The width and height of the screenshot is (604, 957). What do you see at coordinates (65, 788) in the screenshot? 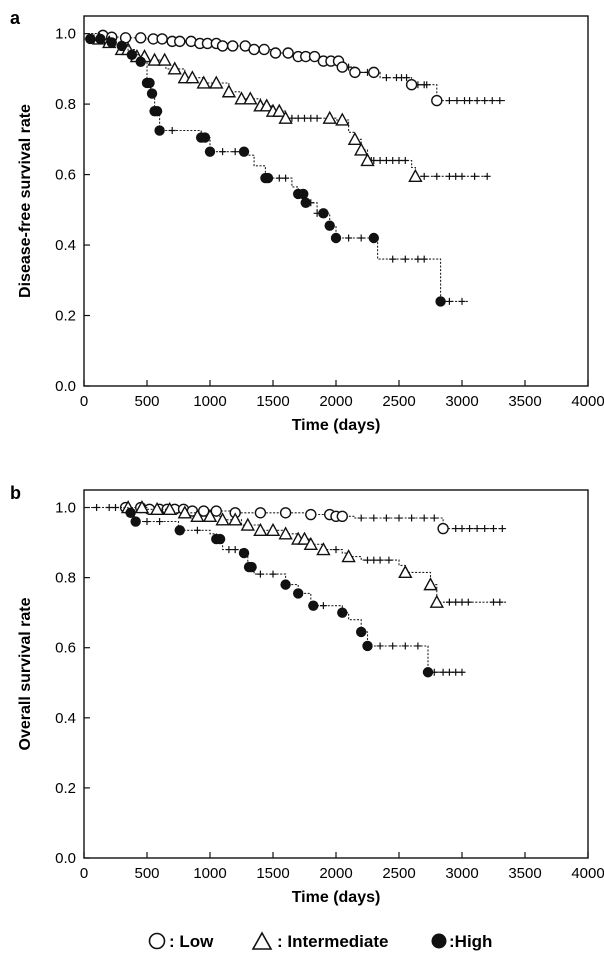
I see `y-tick-label: 0.2` at bounding box center [65, 788].